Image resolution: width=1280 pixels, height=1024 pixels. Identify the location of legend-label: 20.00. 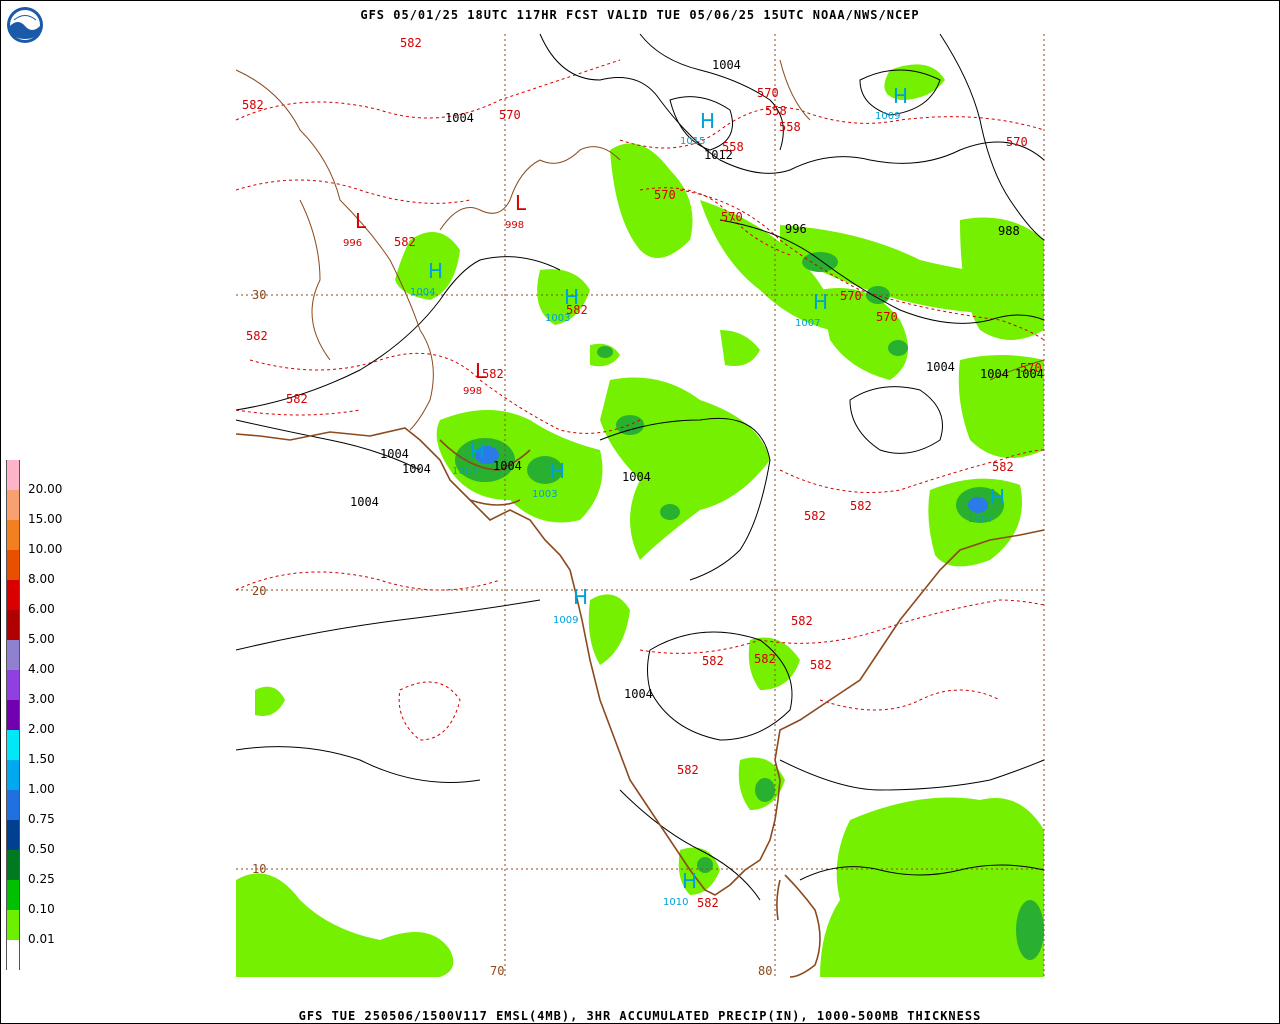
(45, 489).